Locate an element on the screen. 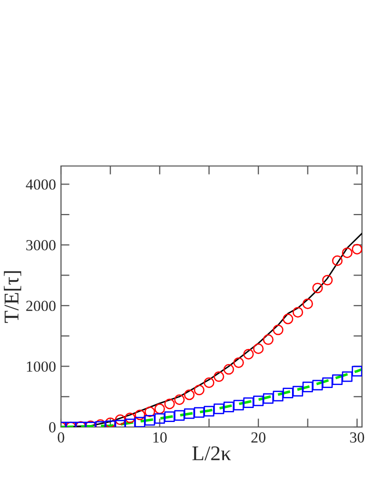 The image size is (374, 484). y-tick-label: 3000 is located at coordinates (41, 245).